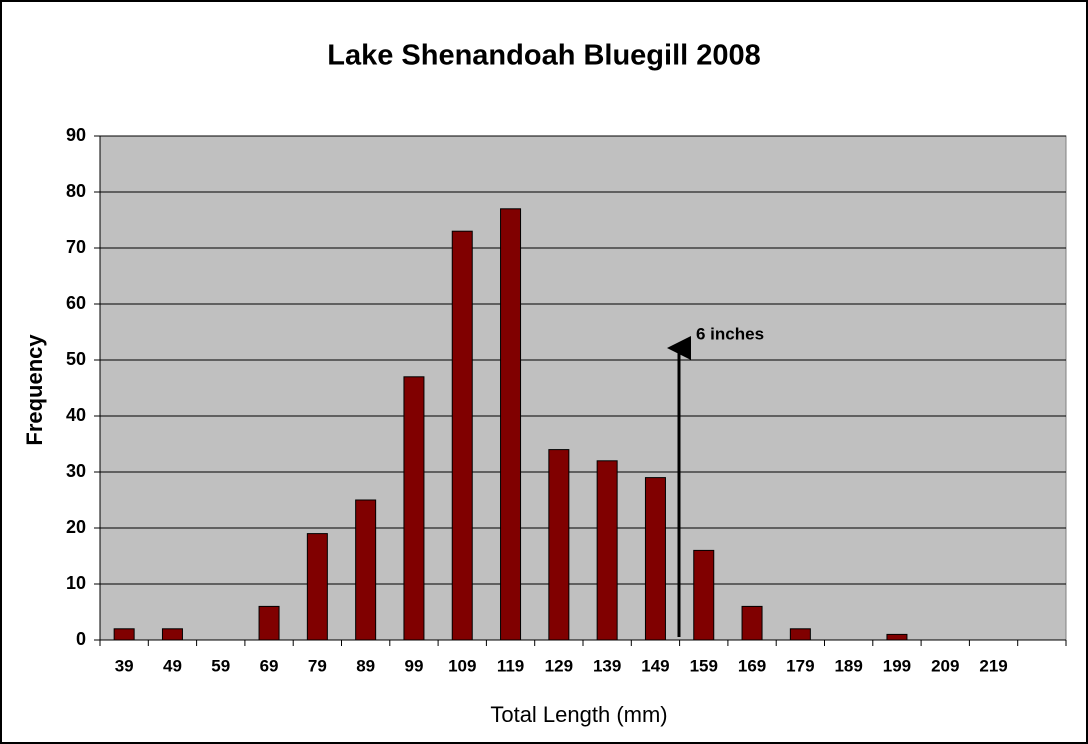 The height and width of the screenshot is (744, 1088). What do you see at coordinates (76, 135) in the screenshot?
I see `y-tick-label: 90` at bounding box center [76, 135].